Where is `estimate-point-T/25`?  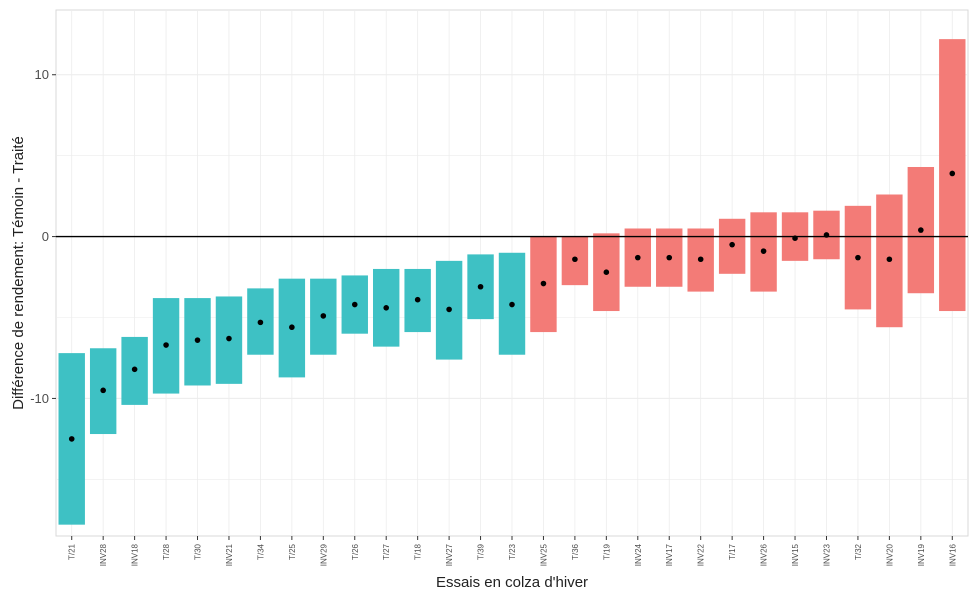
estimate-point-T/25 is located at coordinates (292, 327).